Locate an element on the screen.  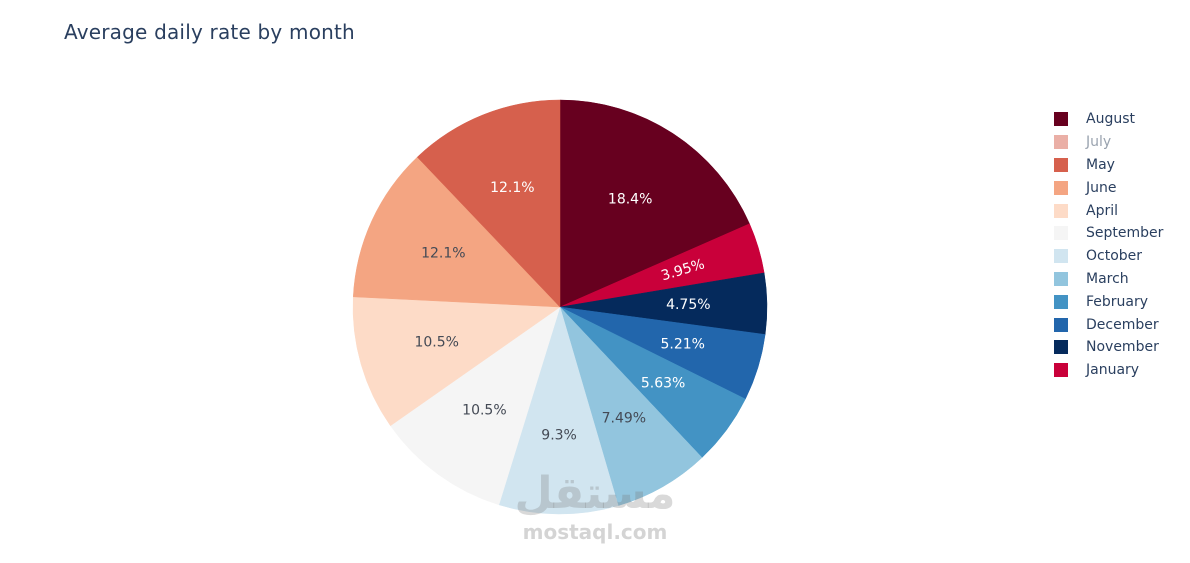
pie-label-august: 18.4% is located at coordinates (630, 200).